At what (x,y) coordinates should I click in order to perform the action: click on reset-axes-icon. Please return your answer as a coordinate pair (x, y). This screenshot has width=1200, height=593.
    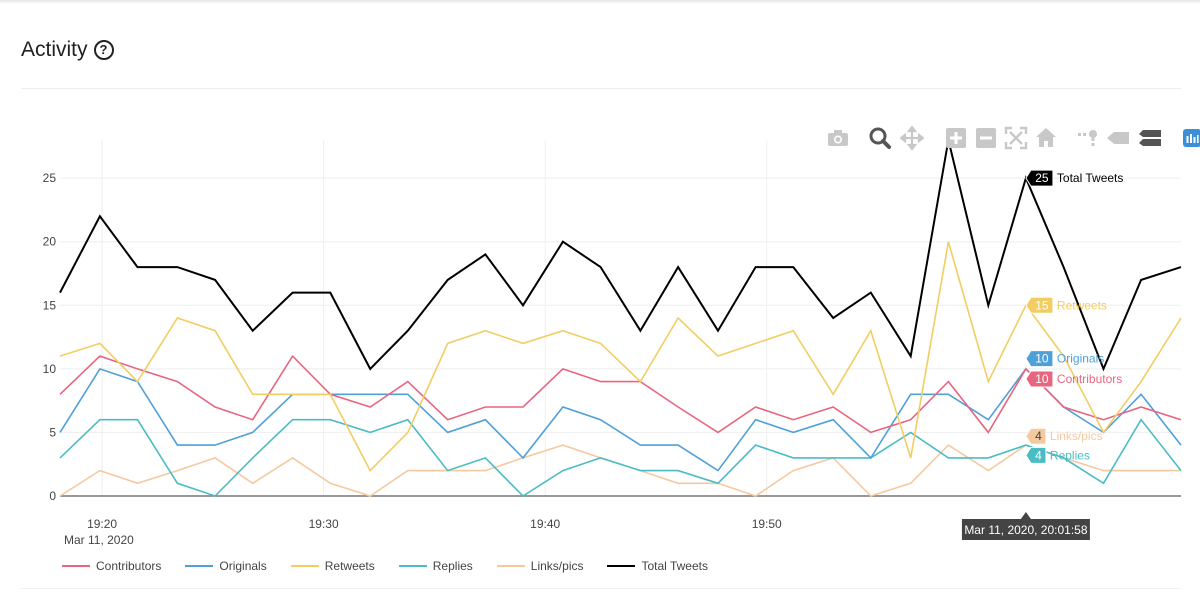
    Looking at the image, I should click on (1046, 138).